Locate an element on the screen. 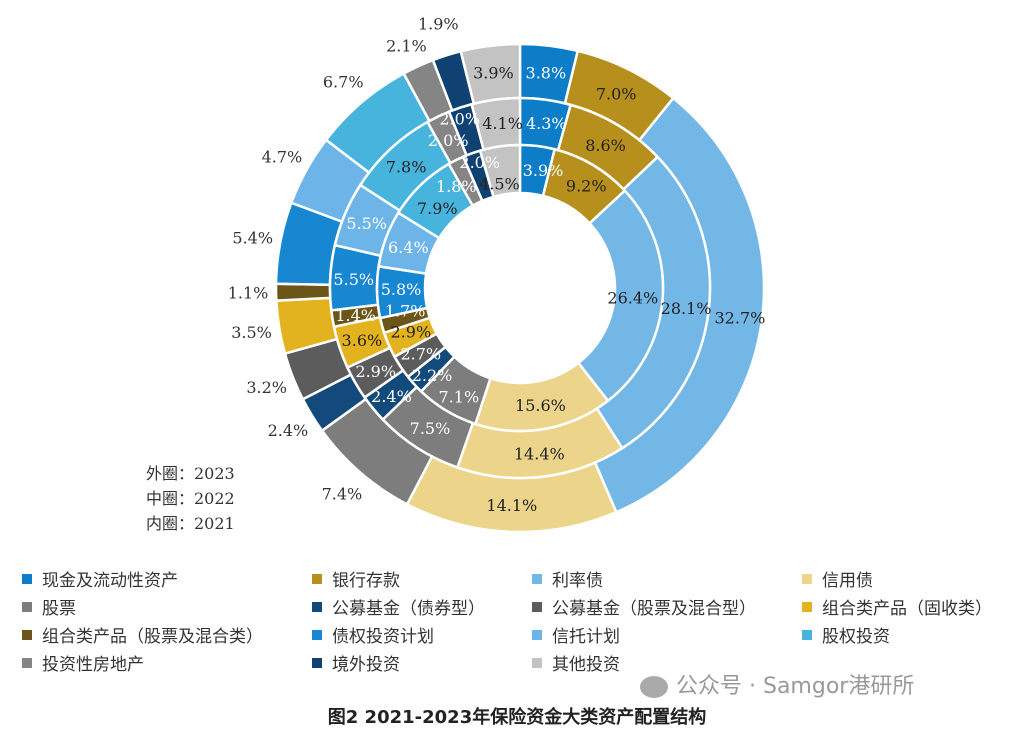 The width and height of the screenshot is (1034, 729). legend-item: 信托计划 is located at coordinates (576, 634).